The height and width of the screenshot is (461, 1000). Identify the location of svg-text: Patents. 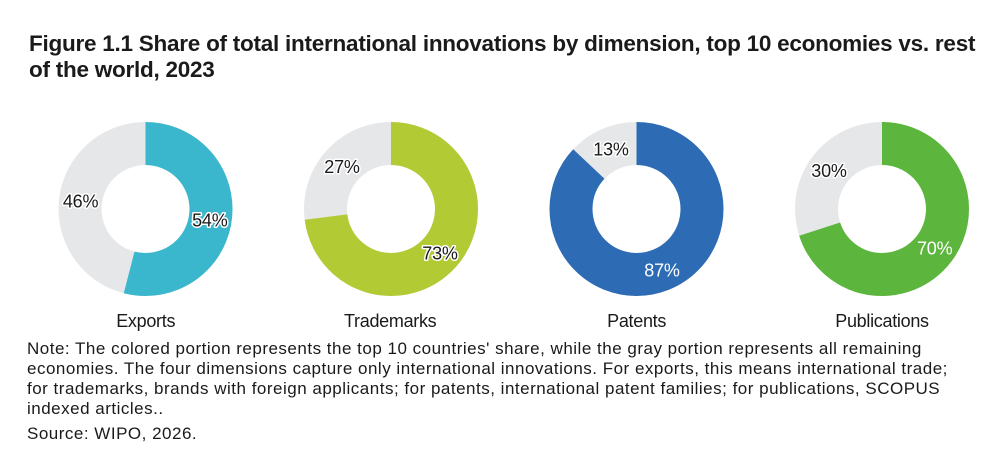
(636, 321).